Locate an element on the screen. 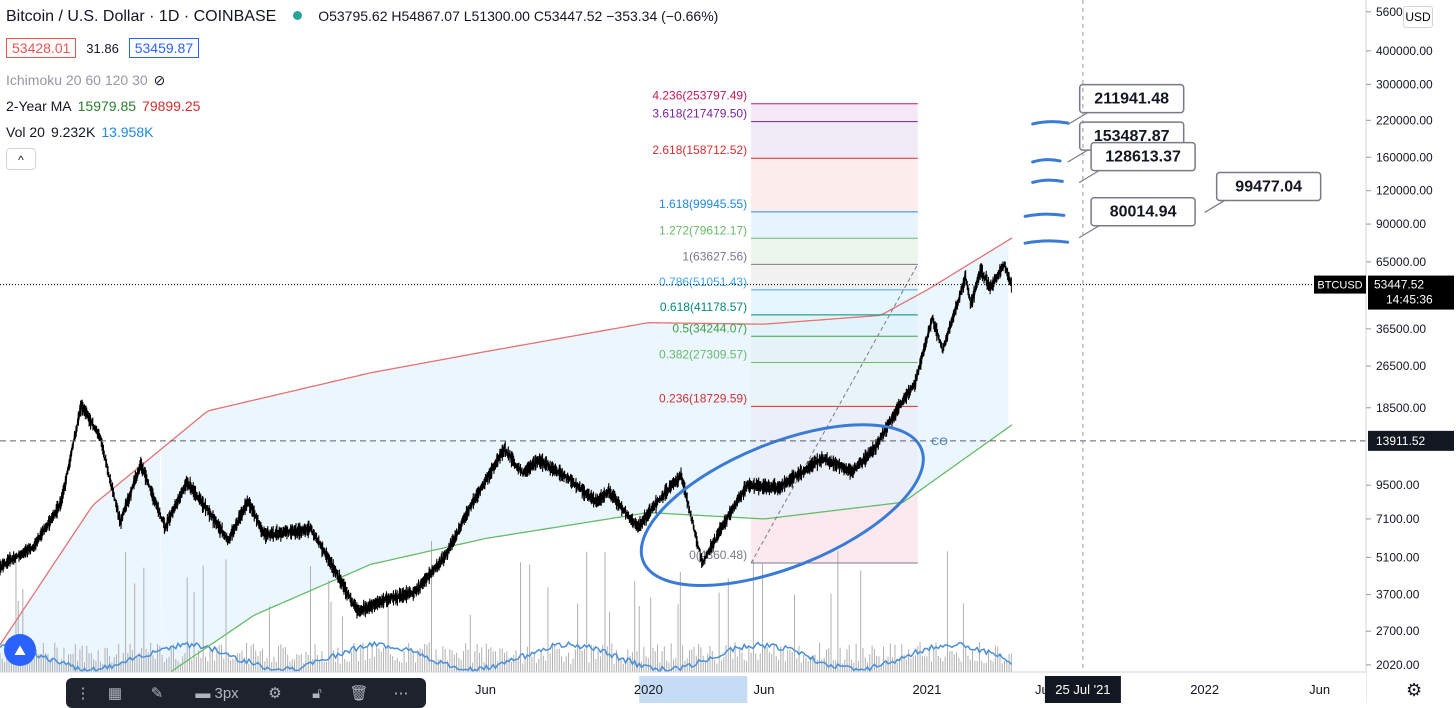 This screenshot has height=708, width=1456. co-marker-label: CO is located at coordinates (939, 442).